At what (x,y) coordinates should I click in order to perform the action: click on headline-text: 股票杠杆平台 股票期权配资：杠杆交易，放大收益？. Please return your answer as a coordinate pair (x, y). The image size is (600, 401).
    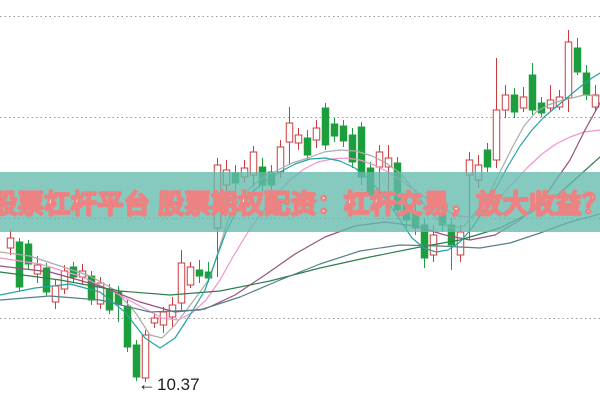
    Looking at the image, I should click on (300, 203).